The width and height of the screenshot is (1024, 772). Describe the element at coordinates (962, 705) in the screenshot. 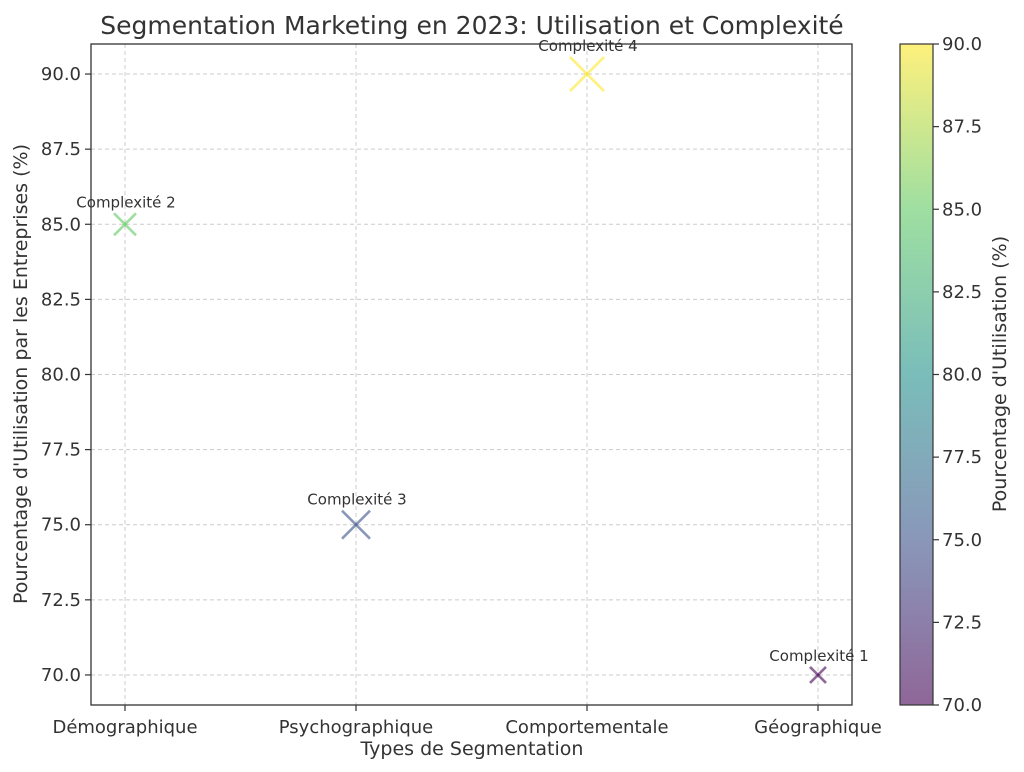

I see `colorbar-tick-label: 70.0` at that location.